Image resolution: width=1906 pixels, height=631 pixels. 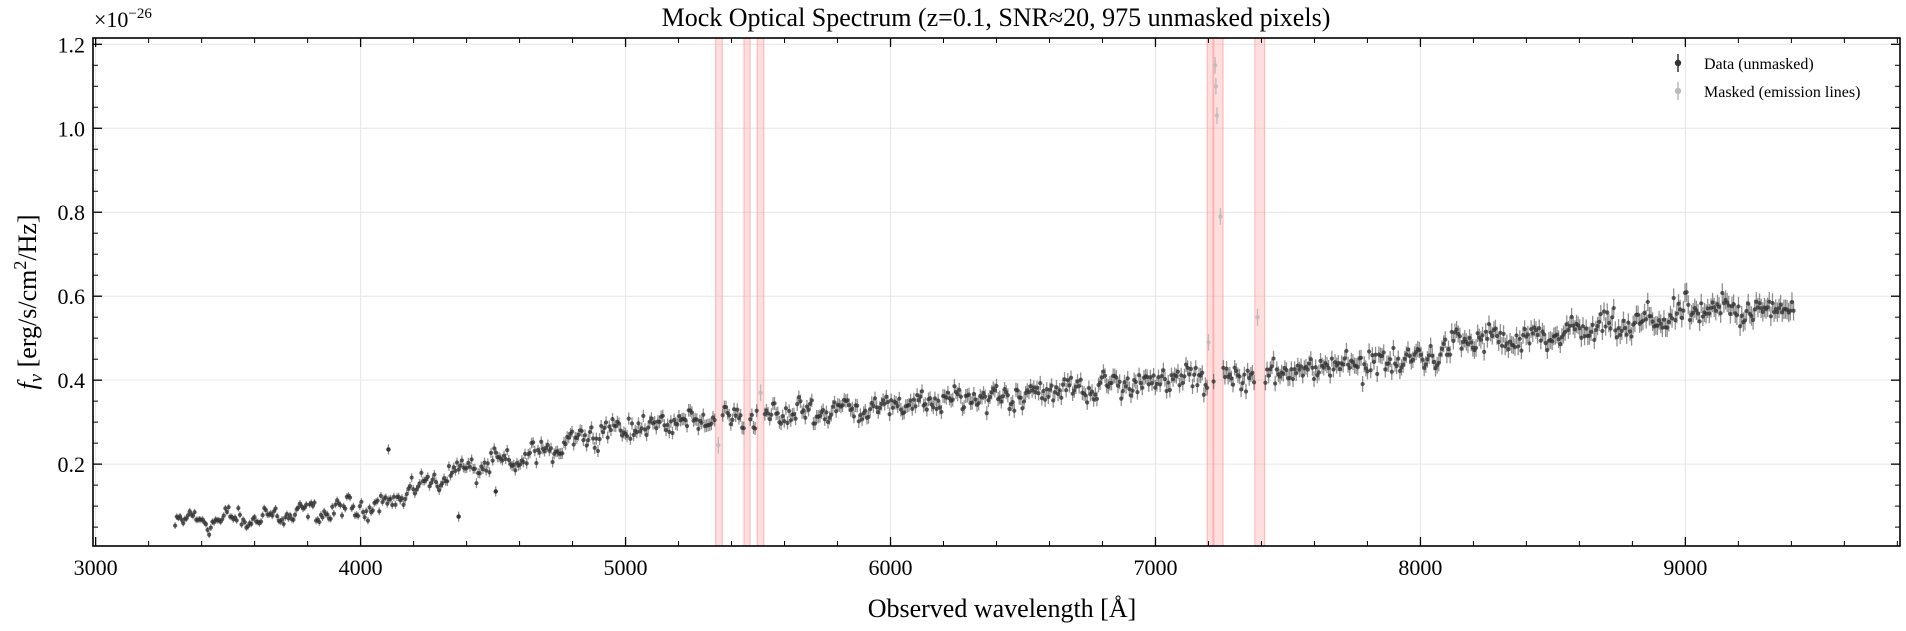 What do you see at coordinates (1260, 292) in the screenshot?
I see `mask-region` at bounding box center [1260, 292].